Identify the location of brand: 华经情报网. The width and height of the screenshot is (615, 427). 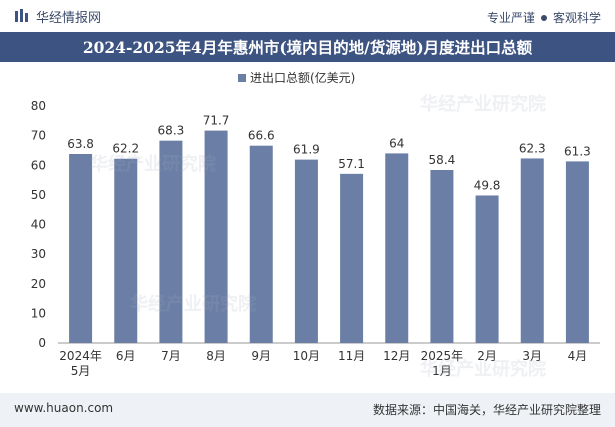
(58, 16).